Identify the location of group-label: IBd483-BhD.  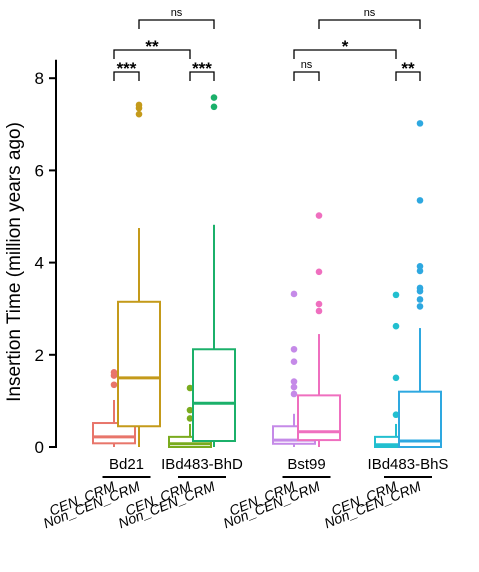
(202, 464).